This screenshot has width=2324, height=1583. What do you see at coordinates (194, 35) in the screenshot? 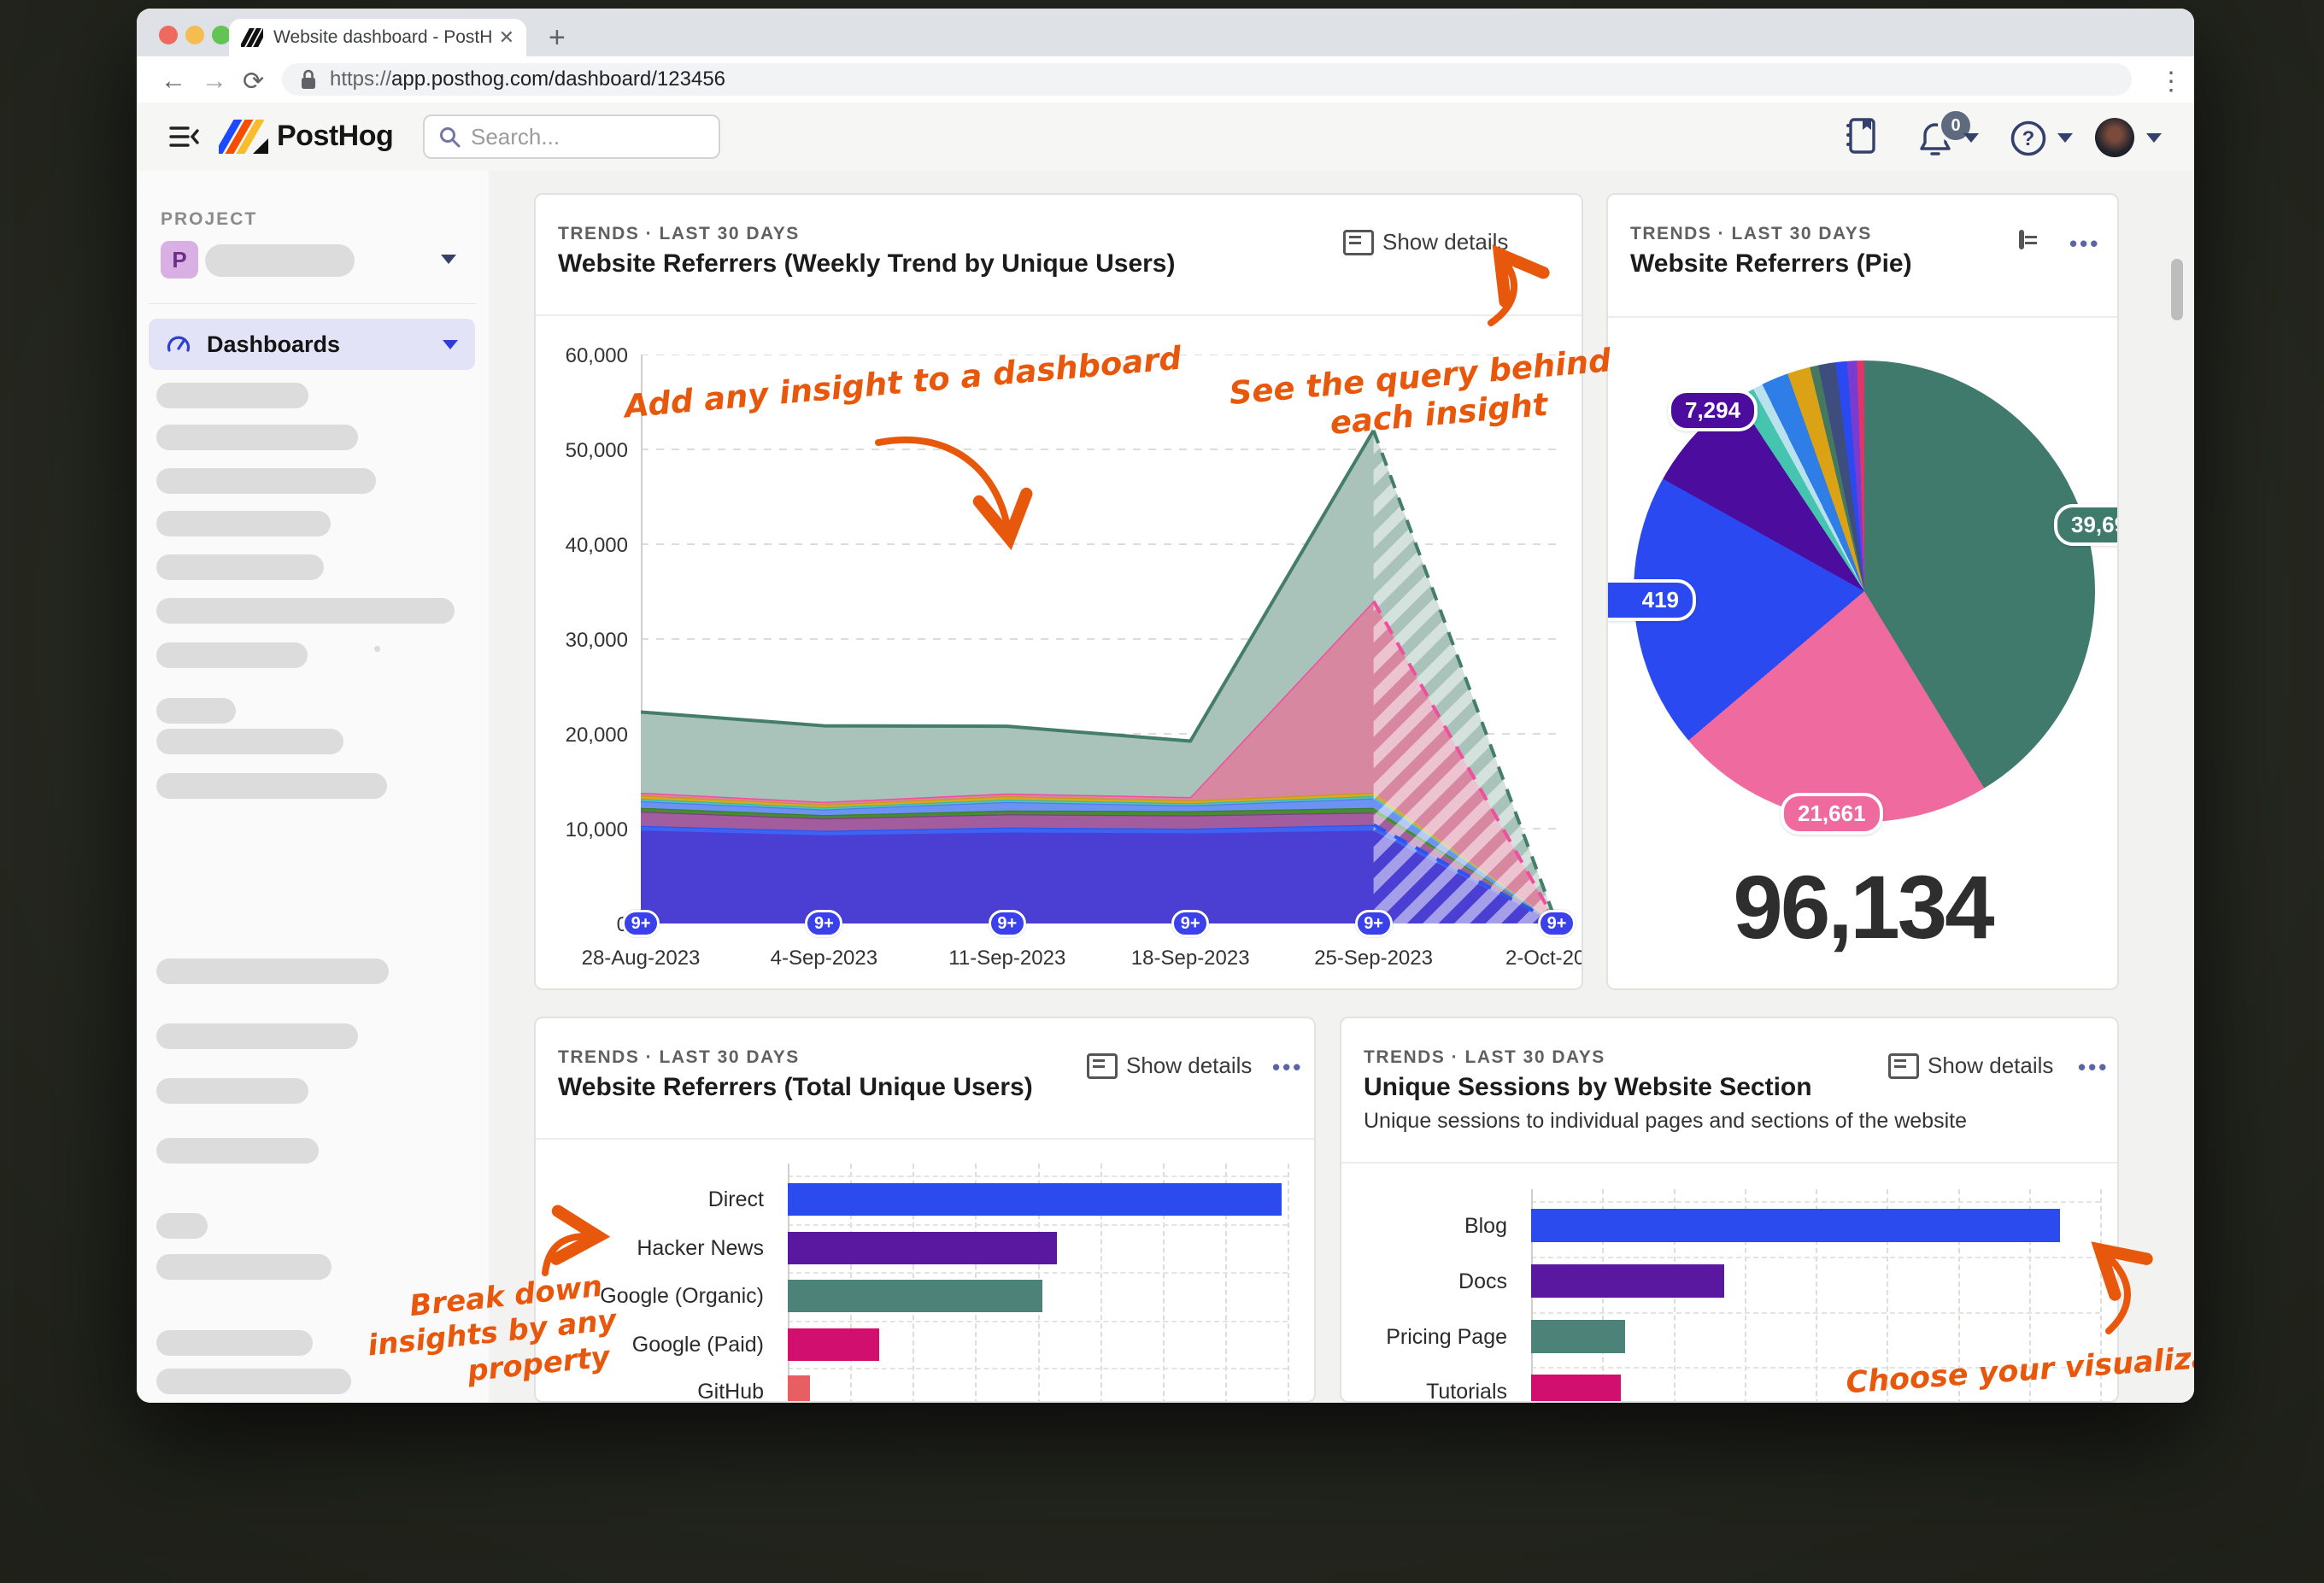
I see `minimize-window-button` at bounding box center [194, 35].